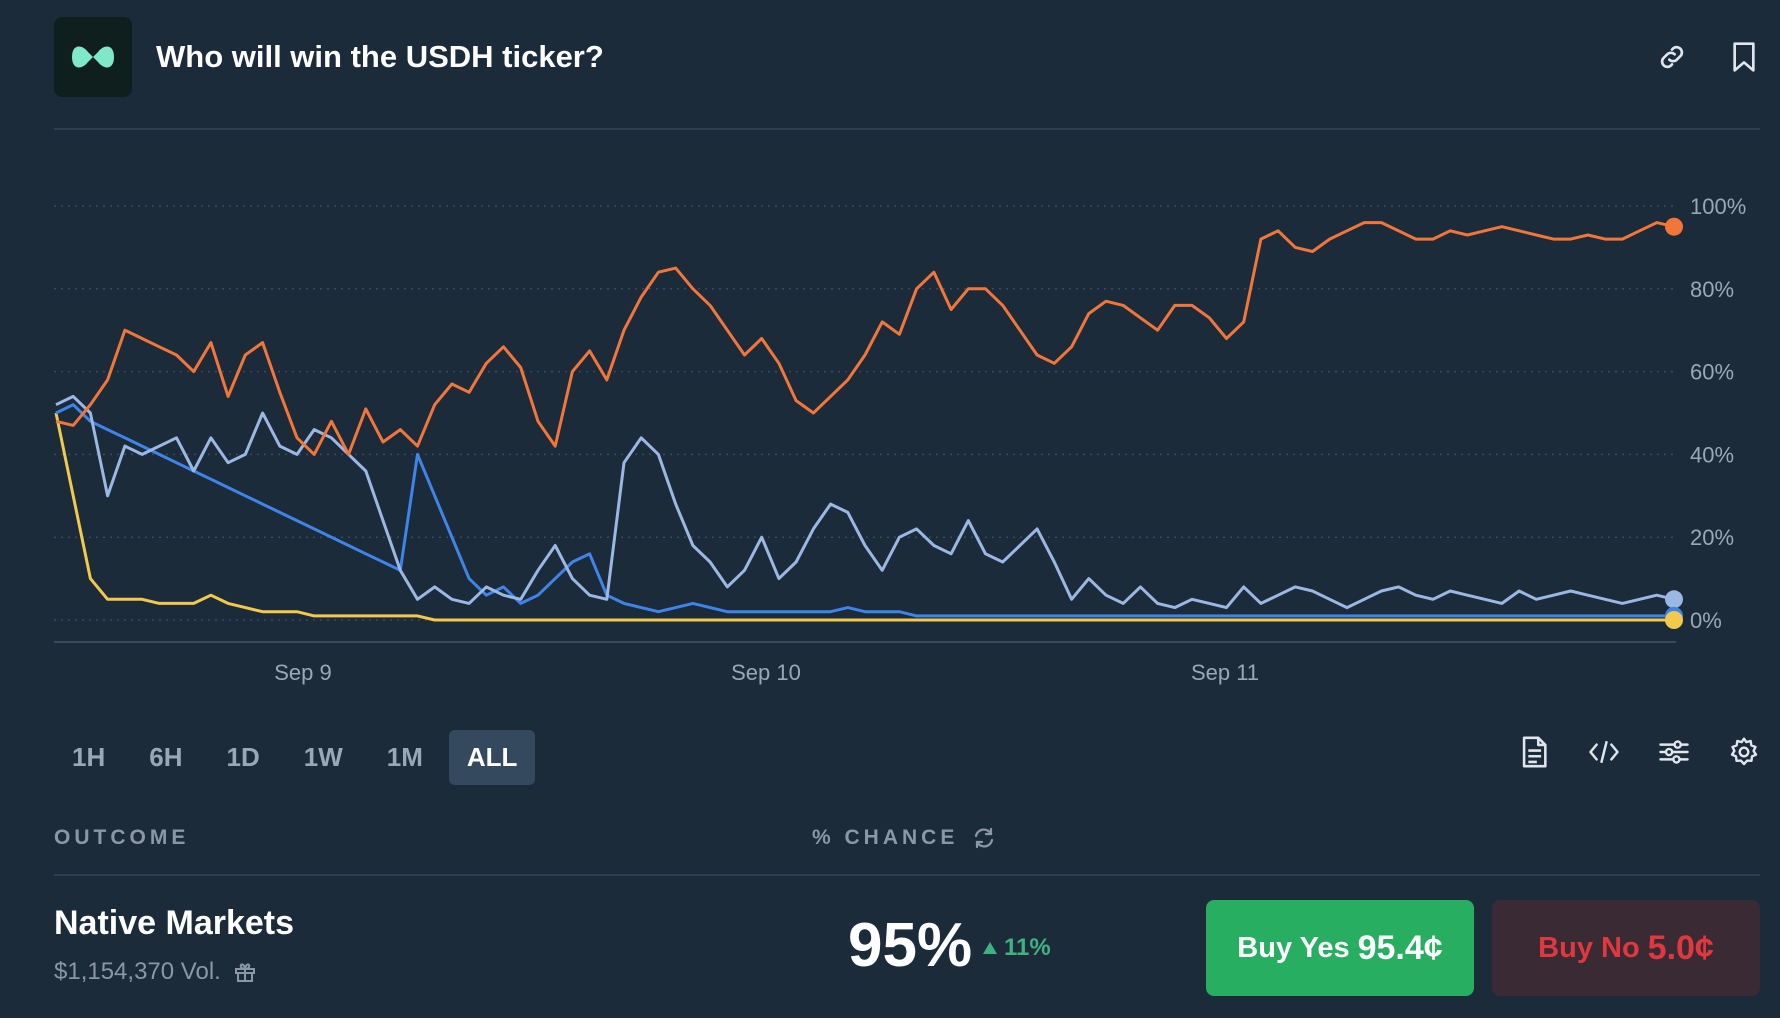 The image size is (1780, 1018). I want to click on buy-yes-price: 95.4¢, so click(1400, 947).